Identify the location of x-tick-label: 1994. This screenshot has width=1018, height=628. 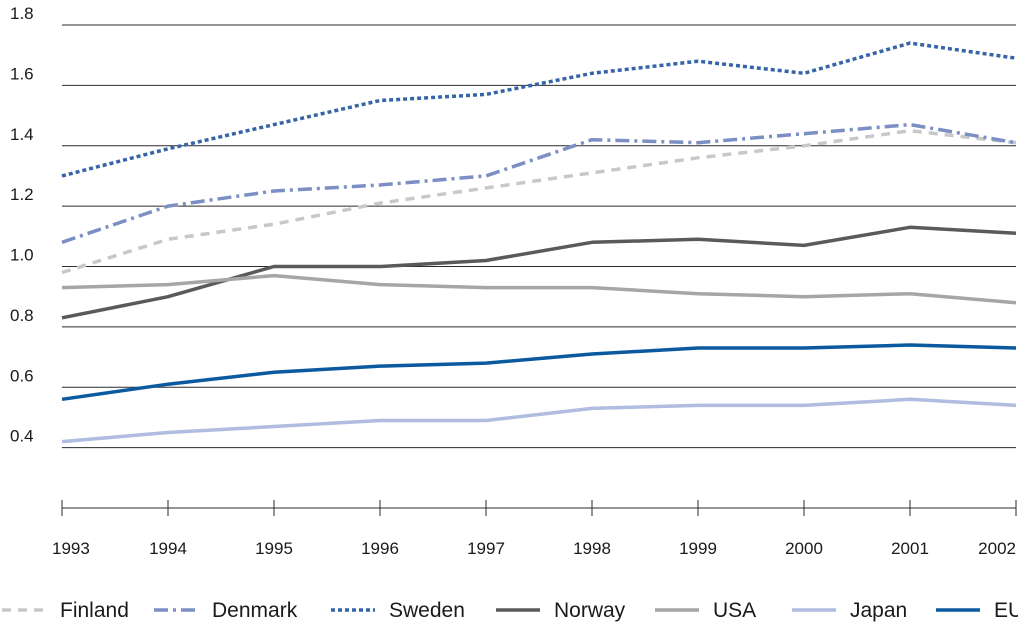
(168, 548).